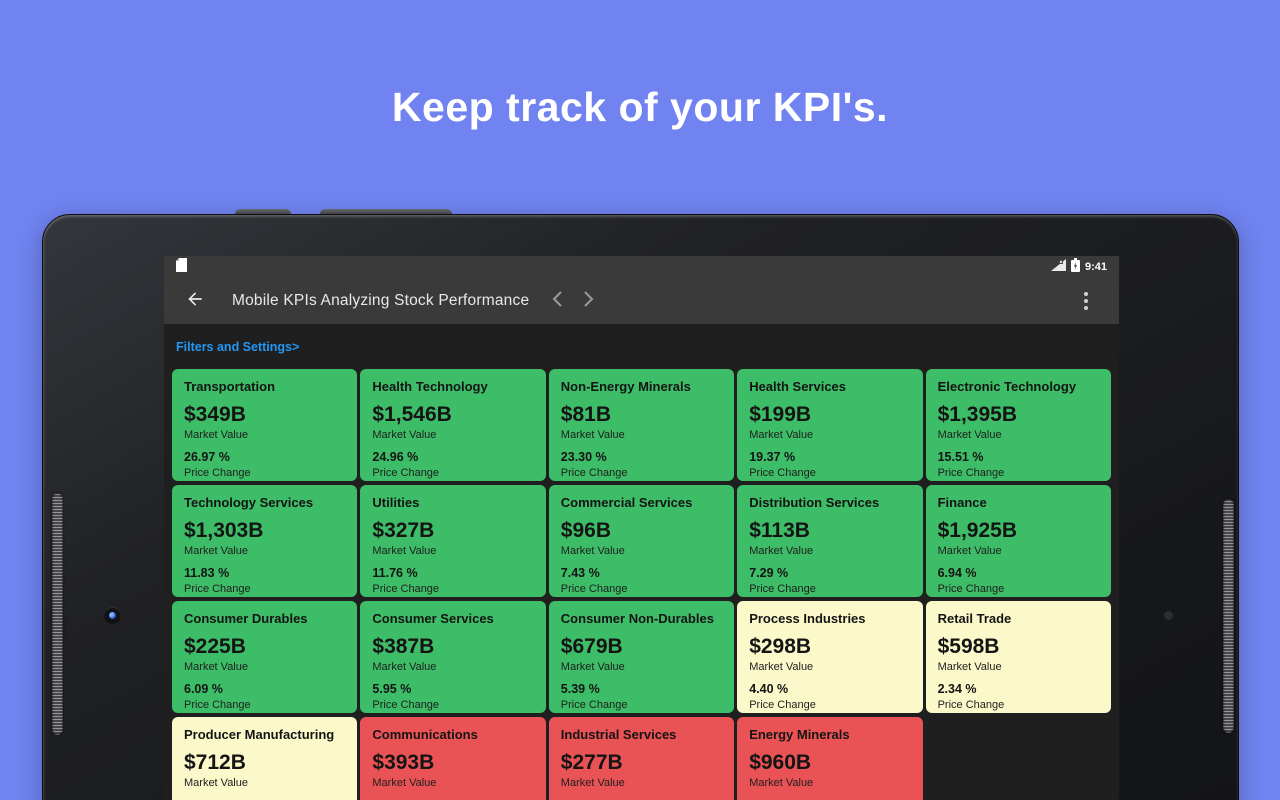  I want to click on next-page-button, so click(588, 301).